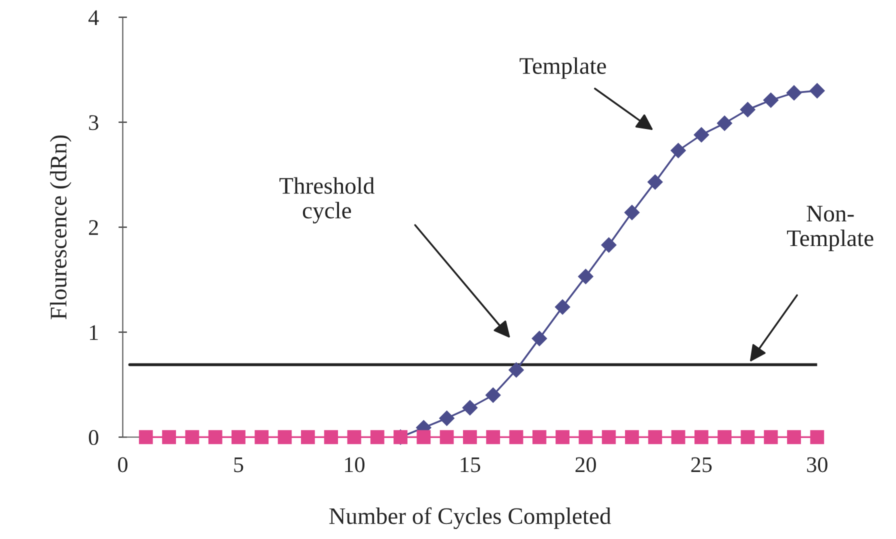 Image resolution: width=896 pixels, height=539 pixels. What do you see at coordinates (830, 229) in the screenshot?
I see `annotation: Non- Template` at bounding box center [830, 229].